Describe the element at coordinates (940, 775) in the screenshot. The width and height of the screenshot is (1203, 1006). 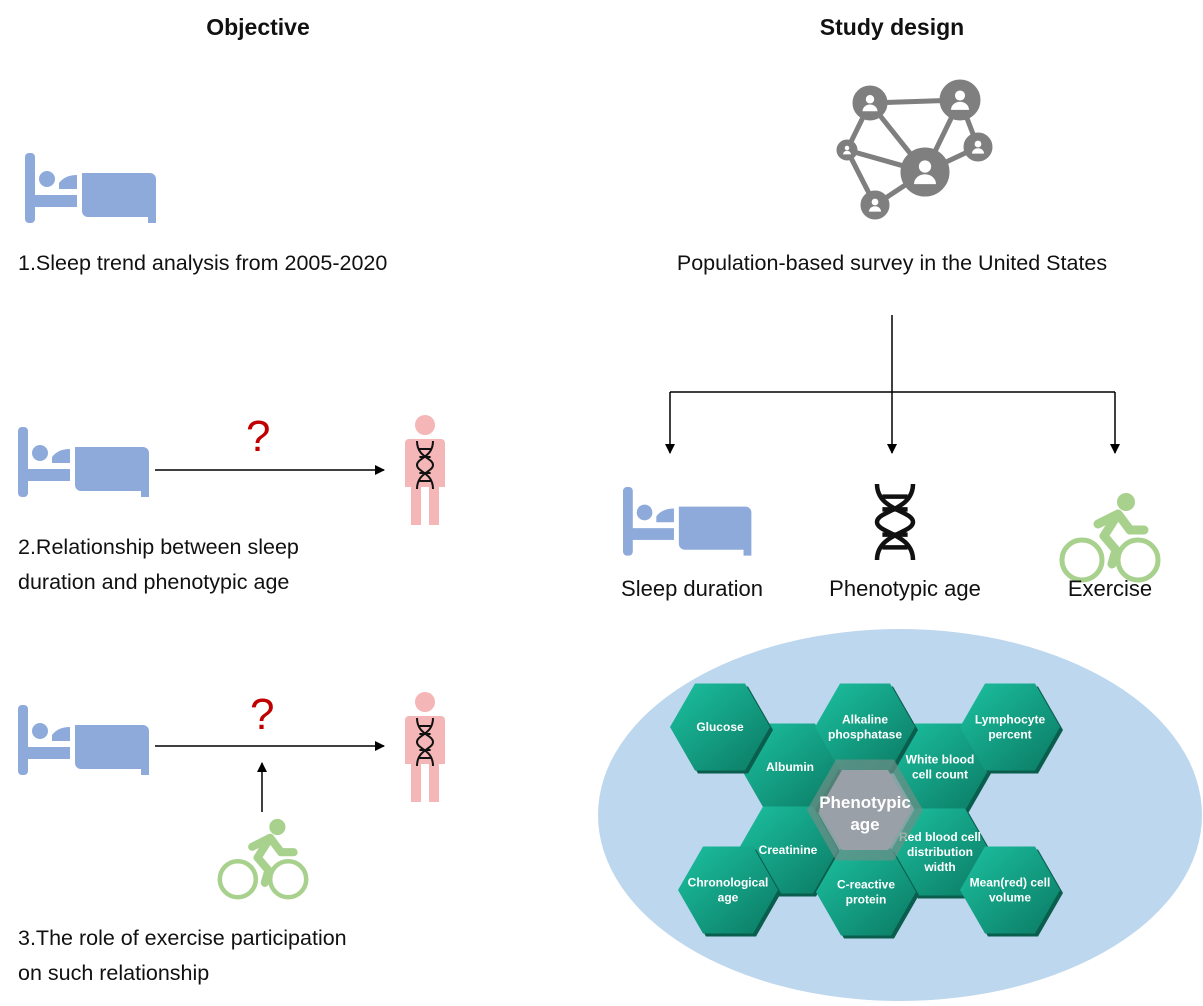
I see `biomarker-label: cell count` at that location.